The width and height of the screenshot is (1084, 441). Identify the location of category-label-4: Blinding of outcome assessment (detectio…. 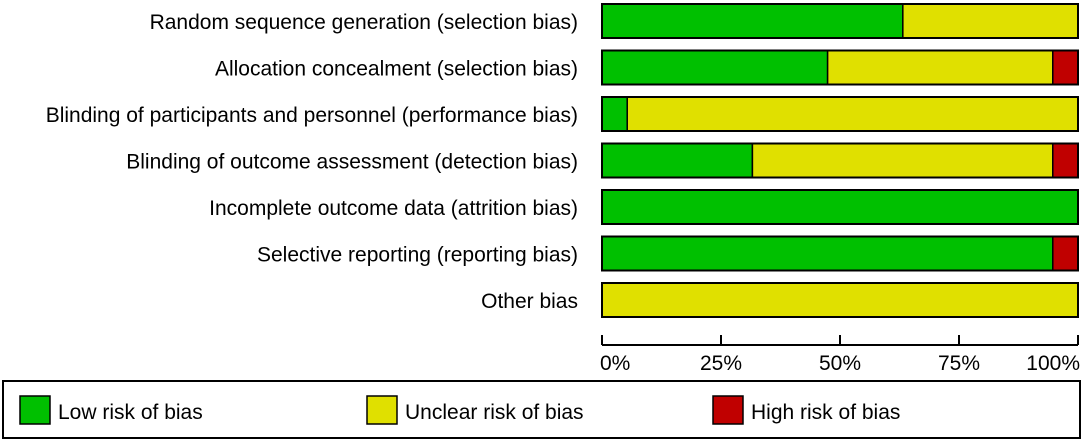
(352, 162).